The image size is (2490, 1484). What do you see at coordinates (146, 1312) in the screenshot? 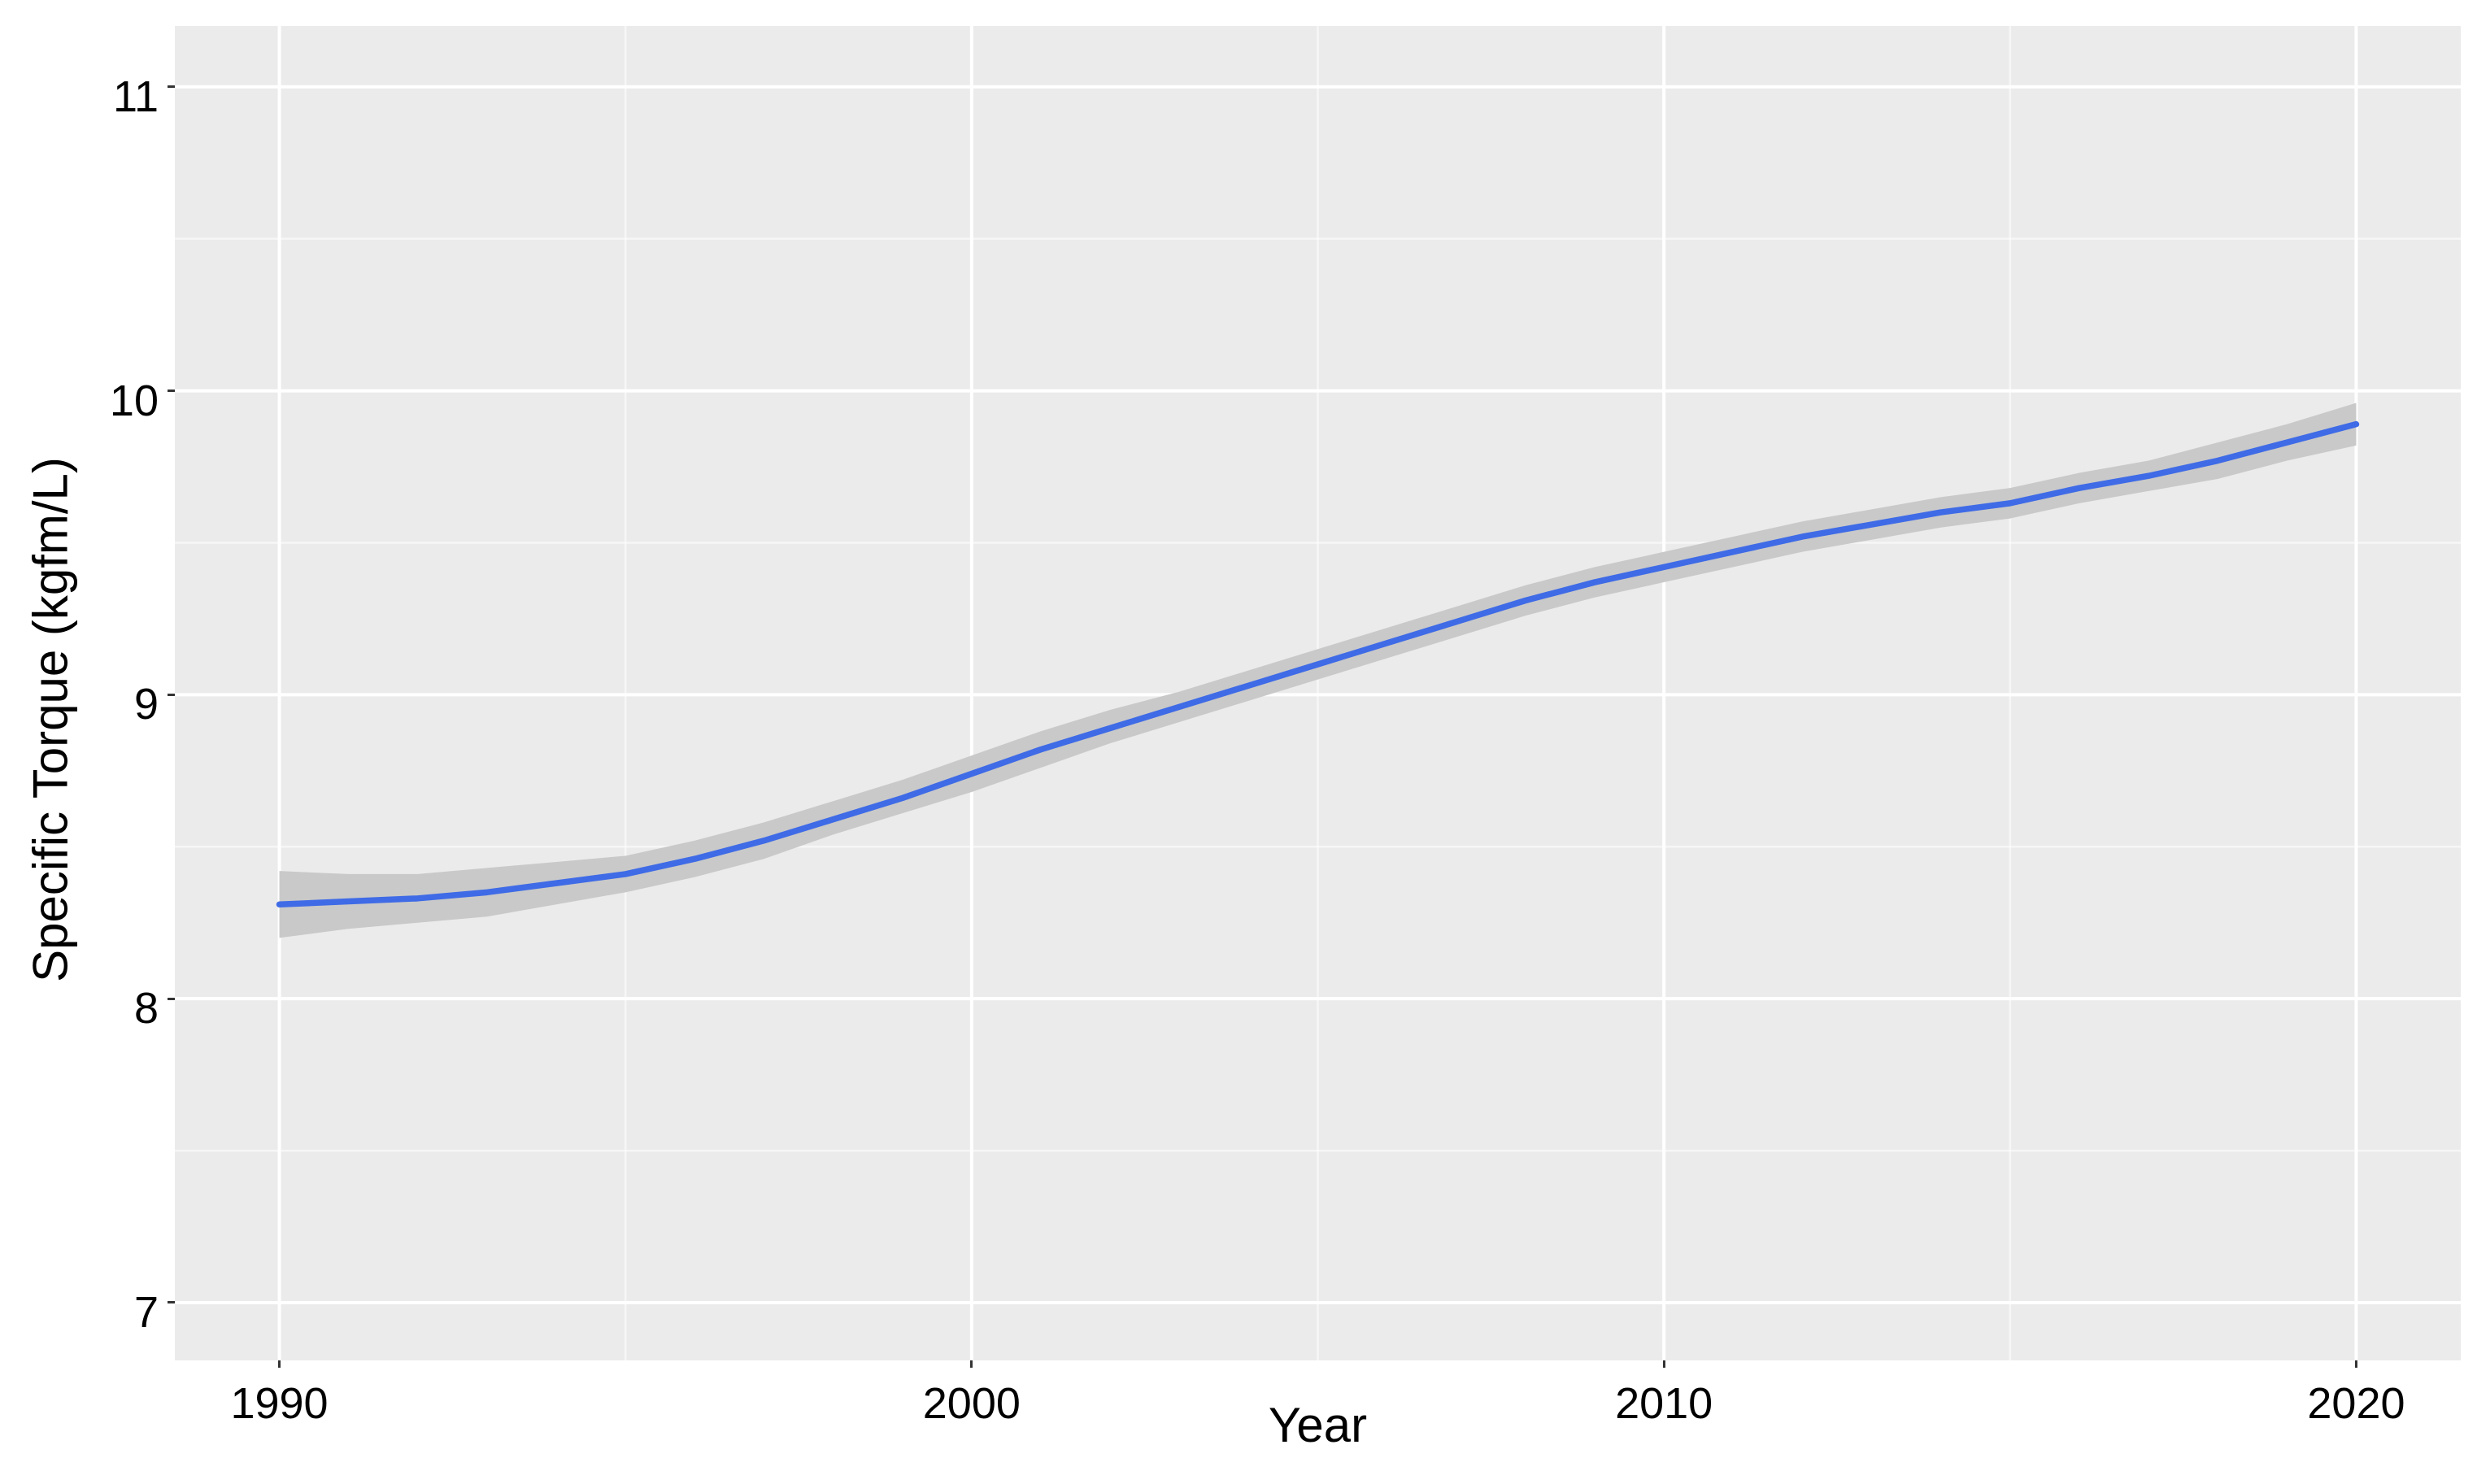
I see `y-tick-label-7: 7` at bounding box center [146, 1312].